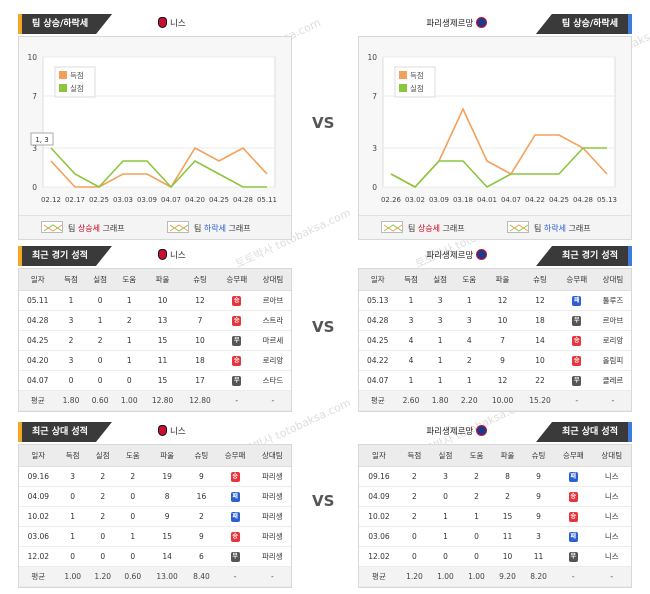  What do you see at coordinates (469, 340) in the screenshot?
I see `assists-cell: 4` at bounding box center [469, 340].